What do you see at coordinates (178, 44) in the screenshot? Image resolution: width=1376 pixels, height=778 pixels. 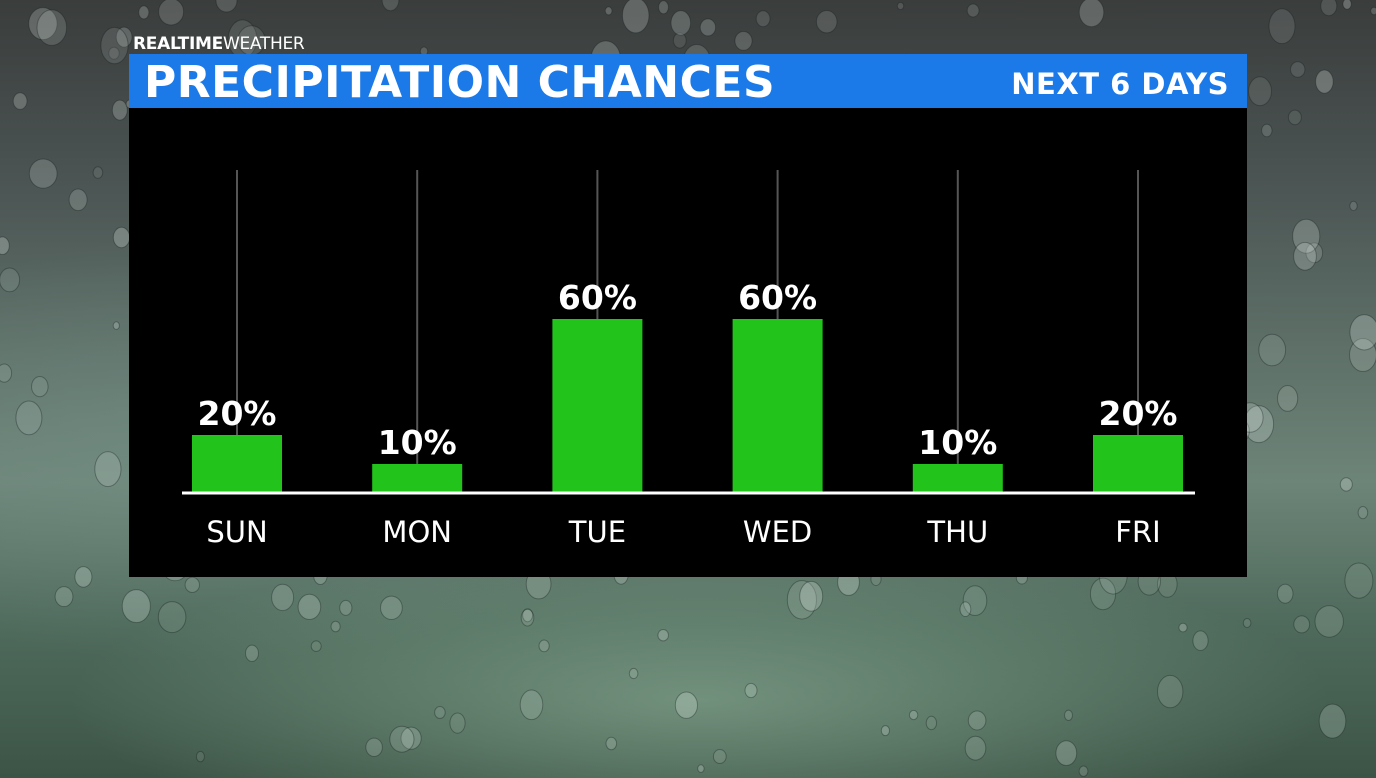 I see `brand-realtime: REALTIME` at bounding box center [178, 44].